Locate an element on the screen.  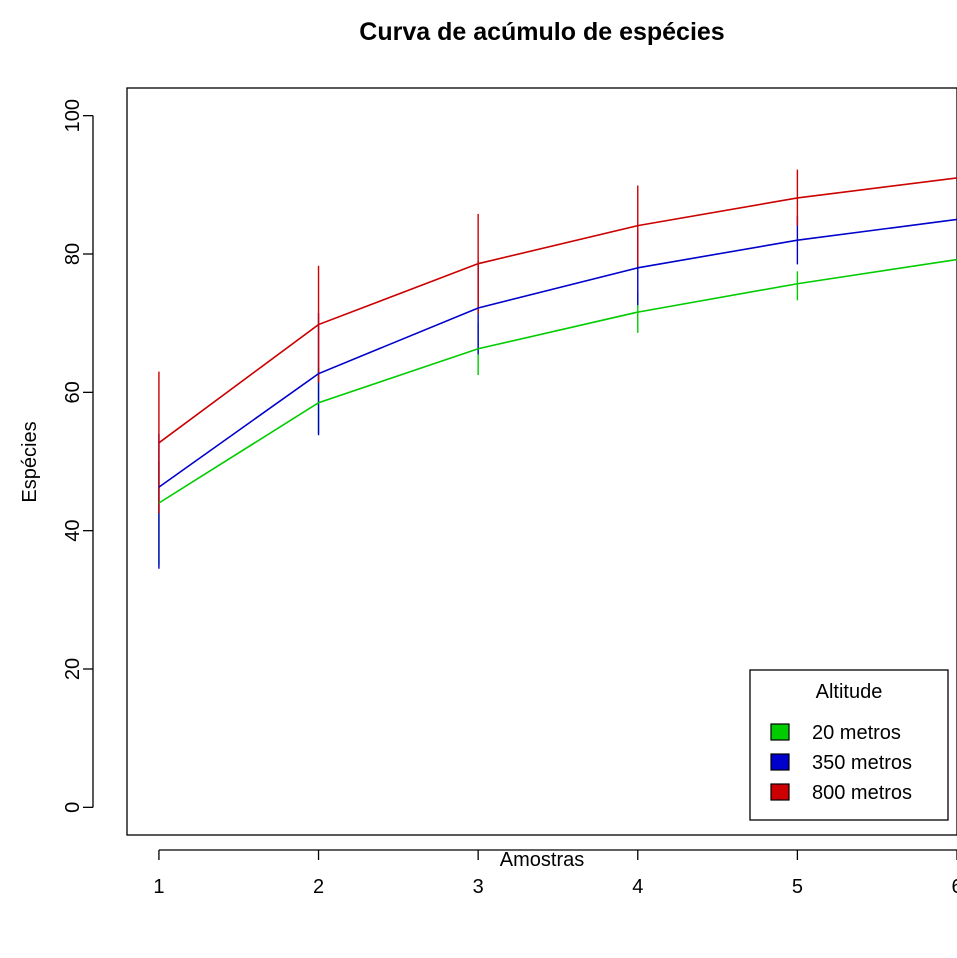
x-tick-label: 2 is located at coordinates (318, 887).